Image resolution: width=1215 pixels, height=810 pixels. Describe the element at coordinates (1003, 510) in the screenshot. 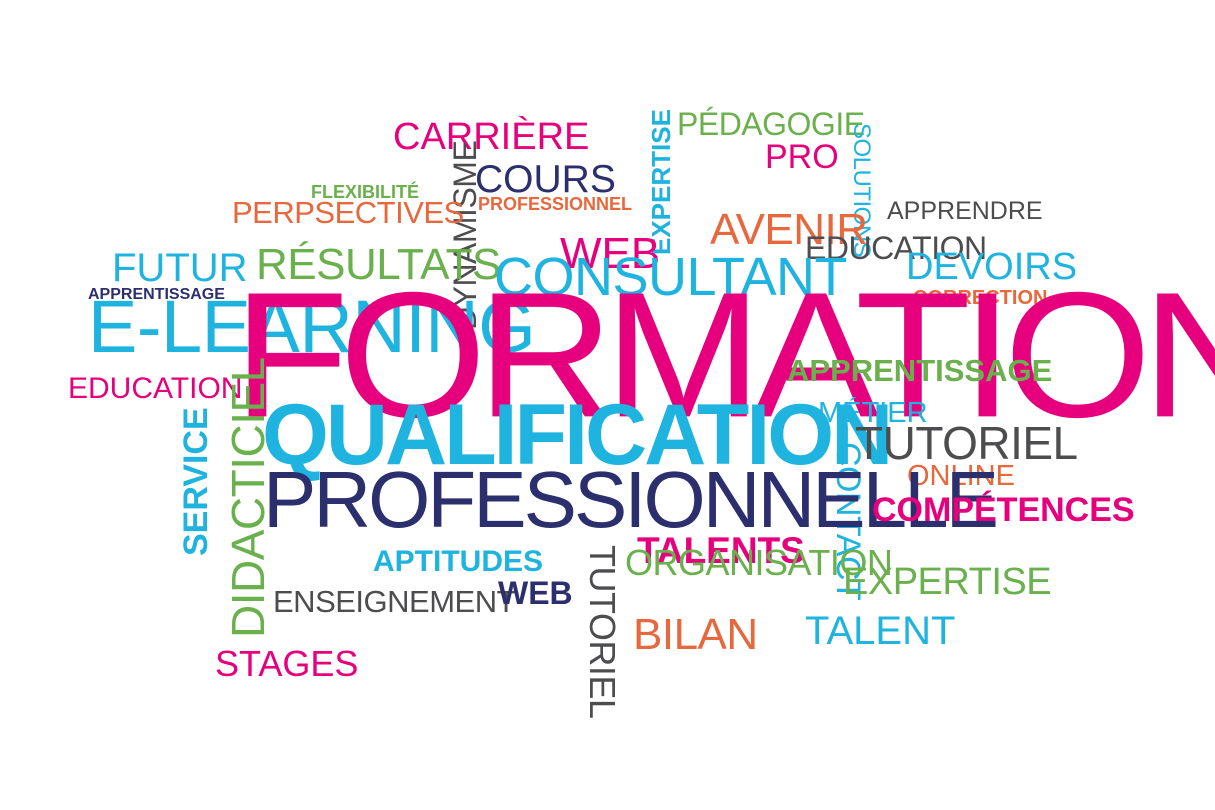

I see `word-competences: COMPÉTENCES` at that location.